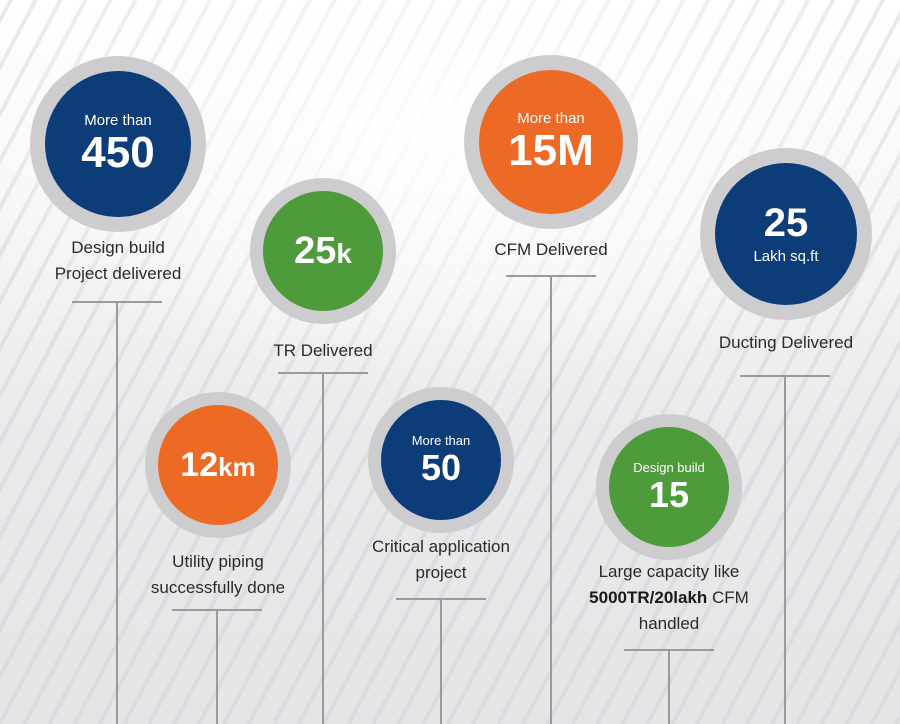  What do you see at coordinates (441, 468) in the screenshot?
I see `stat-value: 50` at bounding box center [441, 468].